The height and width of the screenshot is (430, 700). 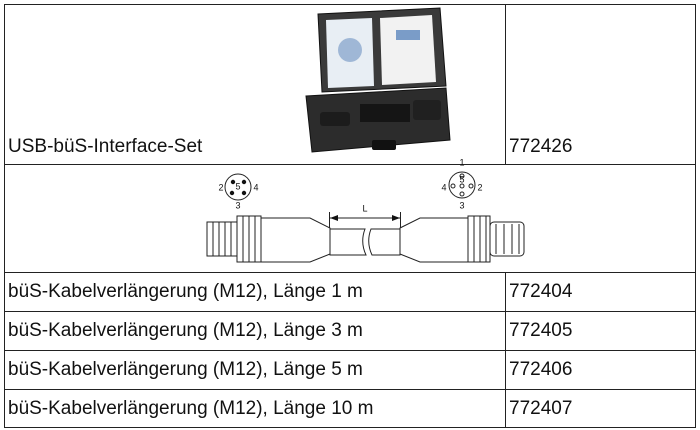 What do you see at coordinates (185, 330) in the screenshot?
I see `product-name: büS-Kabelverlängerung (M12), Länge 3 m` at bounding box center [185, 330].